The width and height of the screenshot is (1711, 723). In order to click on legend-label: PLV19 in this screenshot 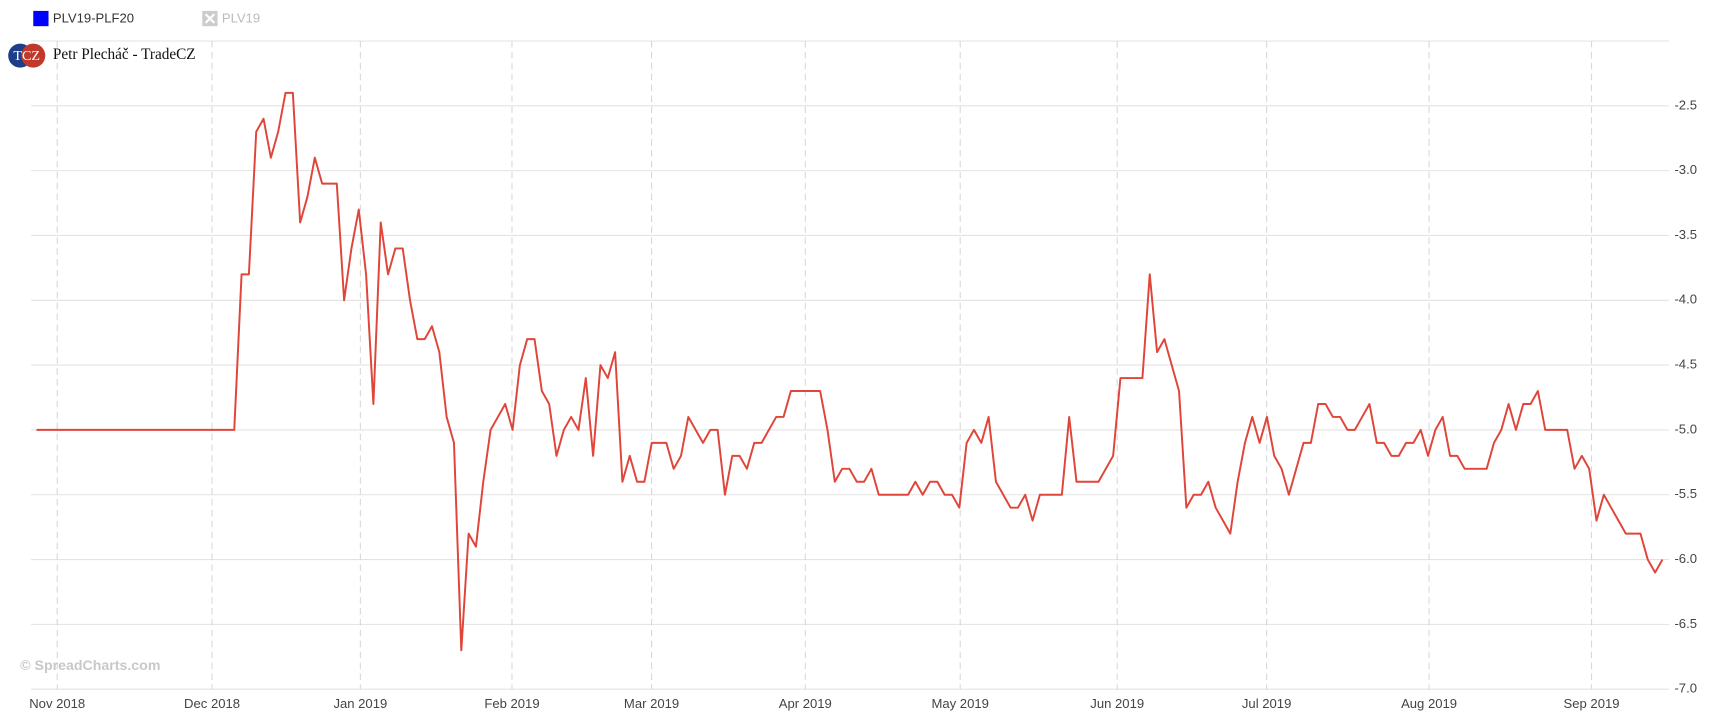, I will do `click(241, 18)`.